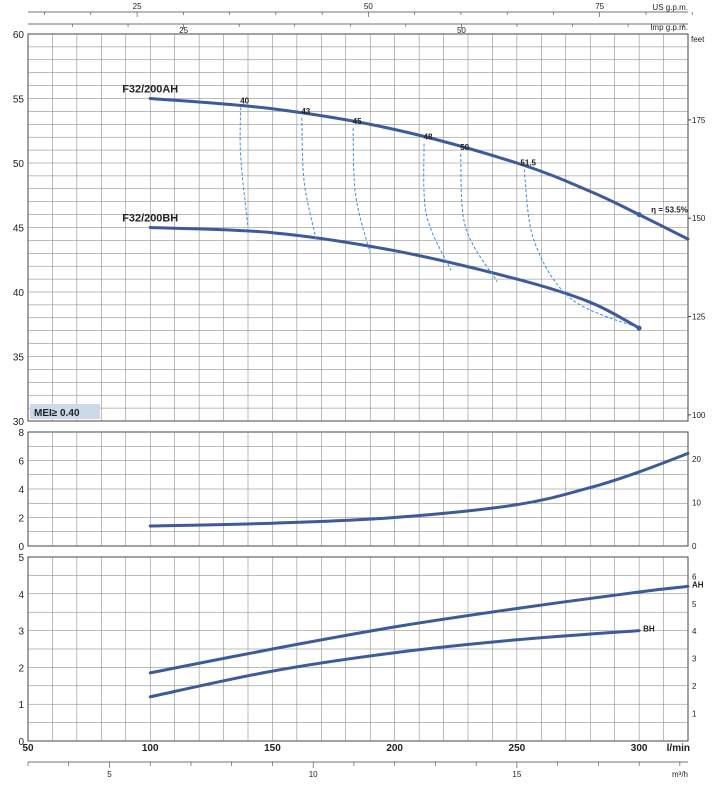  Describe the element at coordinates (21, 705) in the screenshot. I see `power-y-tick: 1` at that location.